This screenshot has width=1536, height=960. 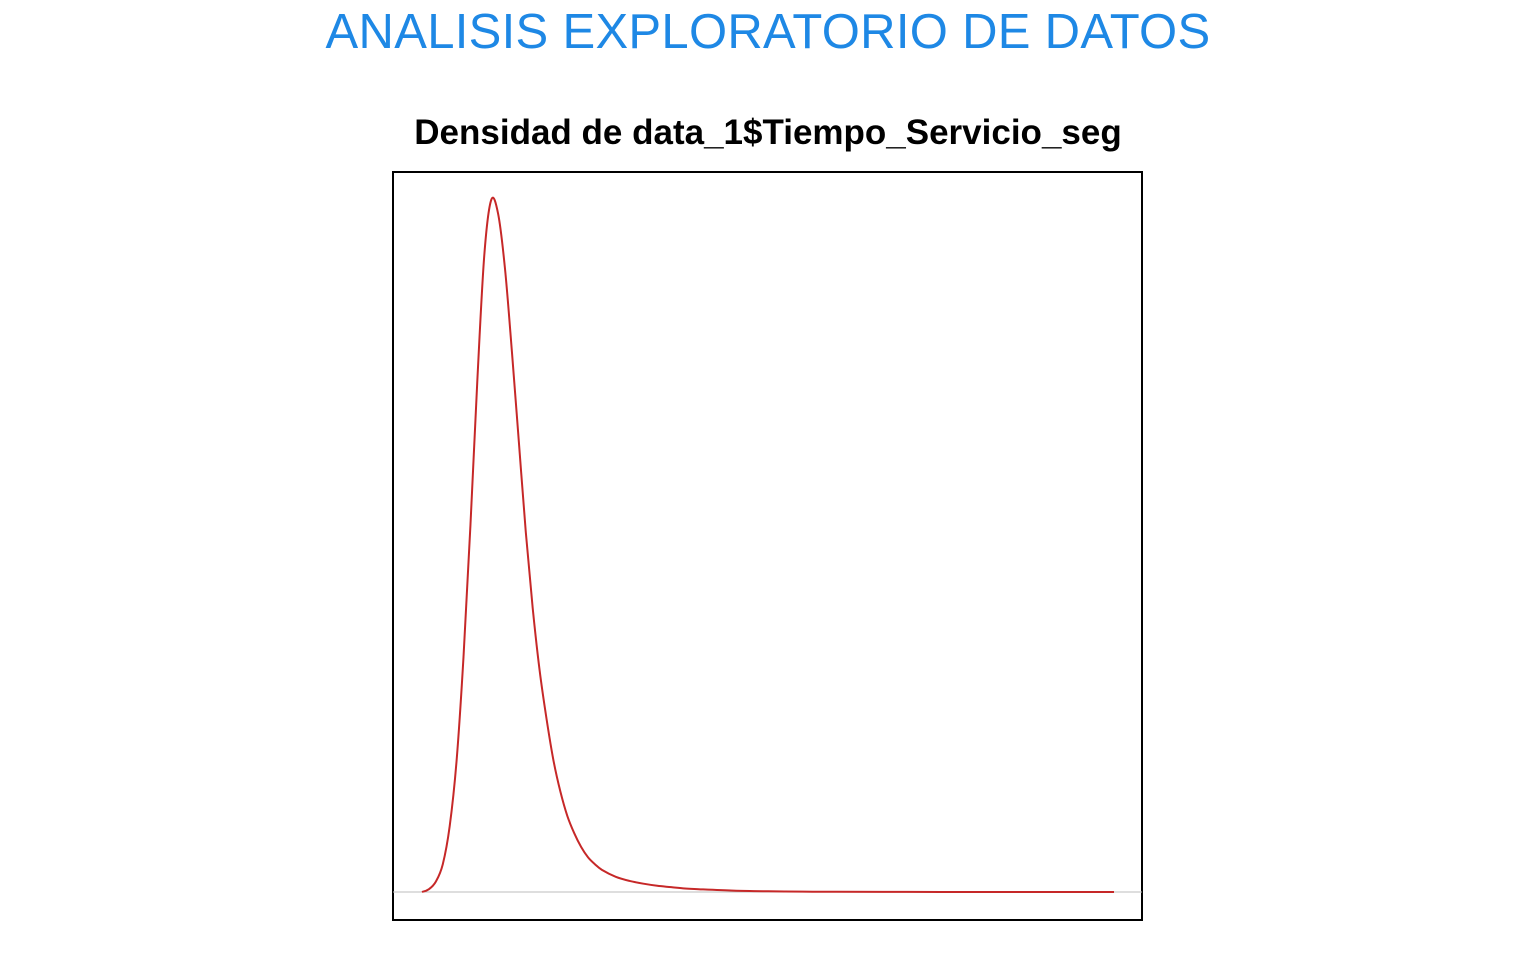 I want to click on page-title: ANALISIS EXPLORATORIO DE DATOS, so click(x=768, y=32).